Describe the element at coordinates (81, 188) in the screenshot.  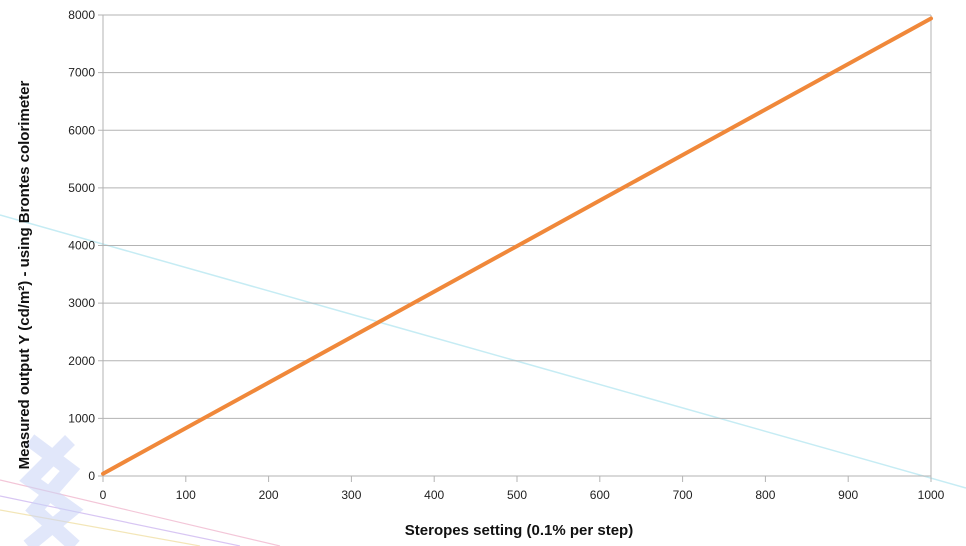
I see `y-tick-label: 5000` at that location.